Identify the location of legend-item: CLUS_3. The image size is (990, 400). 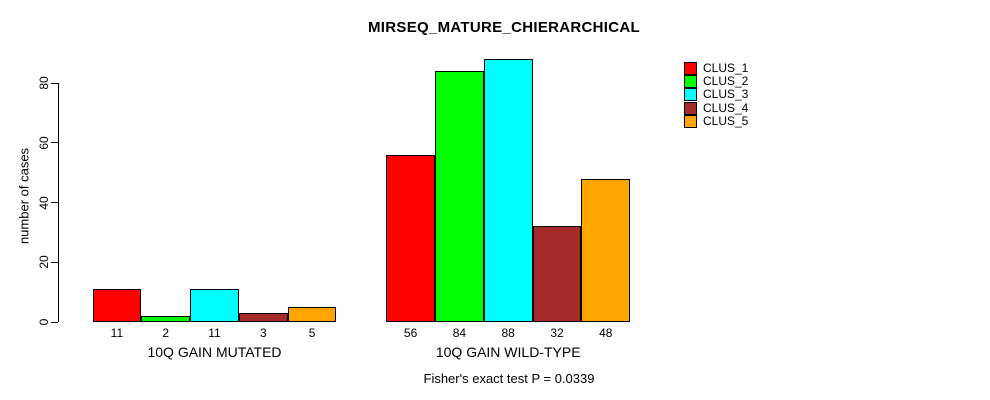
(716, 94).